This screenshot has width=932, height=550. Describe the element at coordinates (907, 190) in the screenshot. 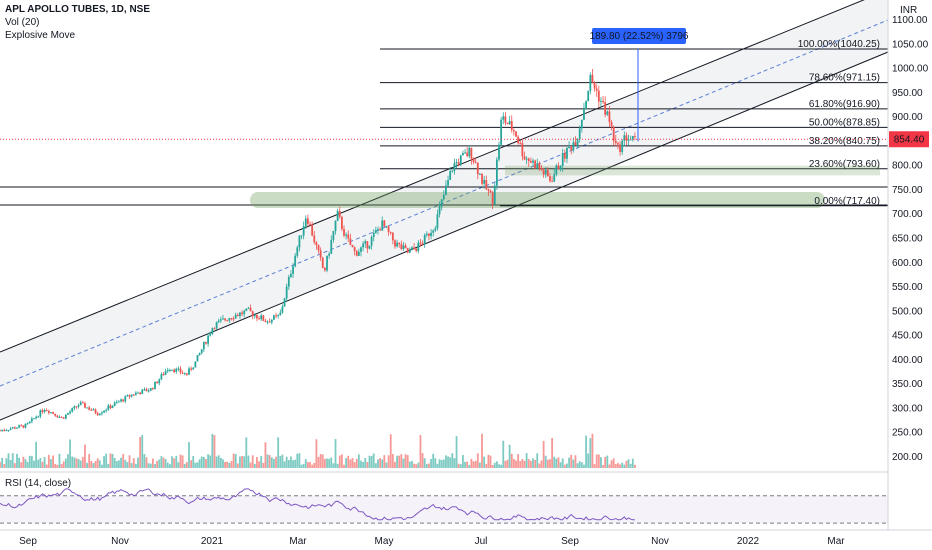

I see `y-tick-label: 750.00` at that location.